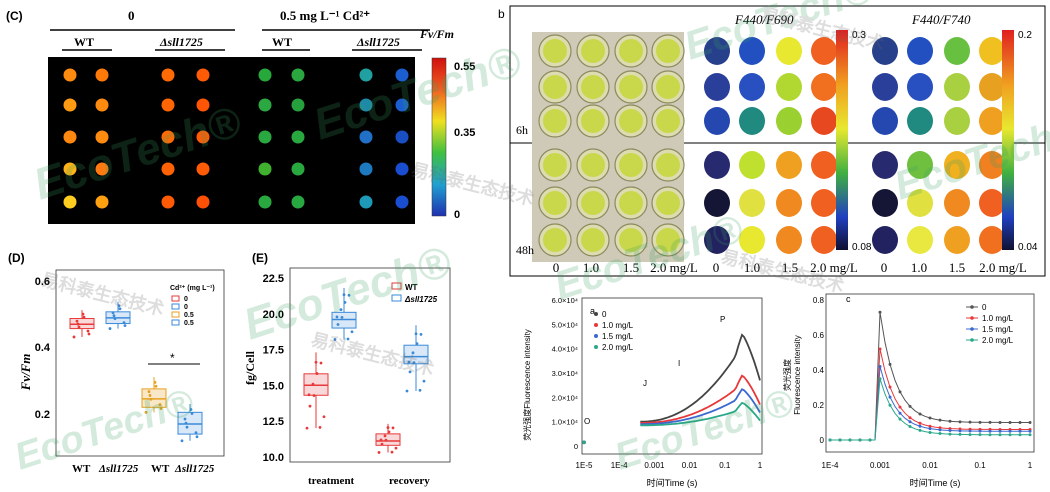 The width and height of the screenshot is (1050, 492). I want to click on kin-xtick: 1E-4, so click(830, 465).